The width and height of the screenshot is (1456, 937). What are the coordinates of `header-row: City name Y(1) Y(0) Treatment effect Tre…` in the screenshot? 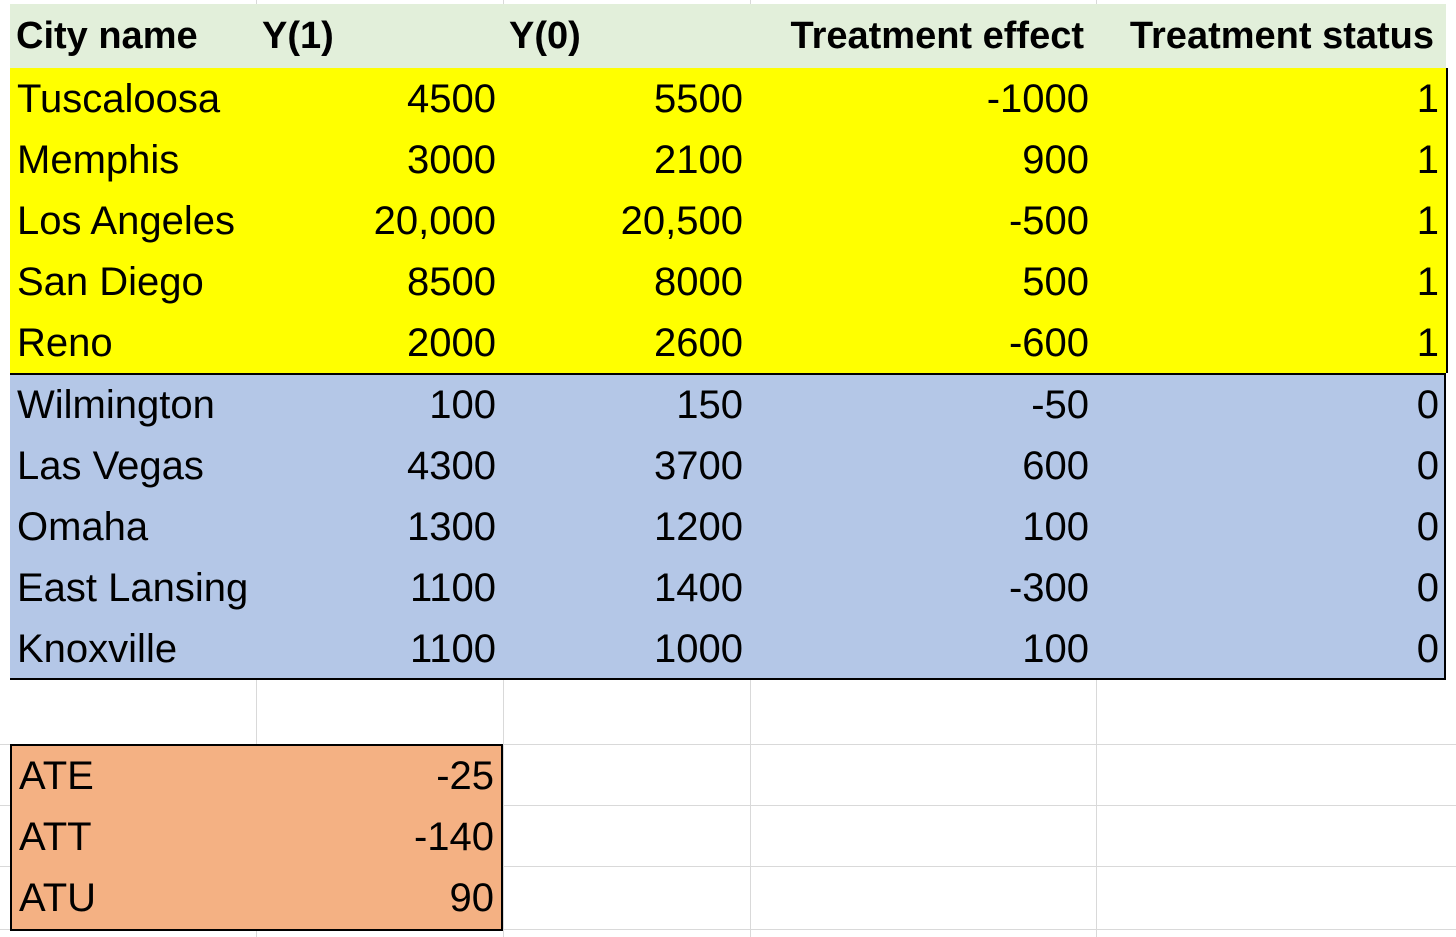 It's located at (728, 37).